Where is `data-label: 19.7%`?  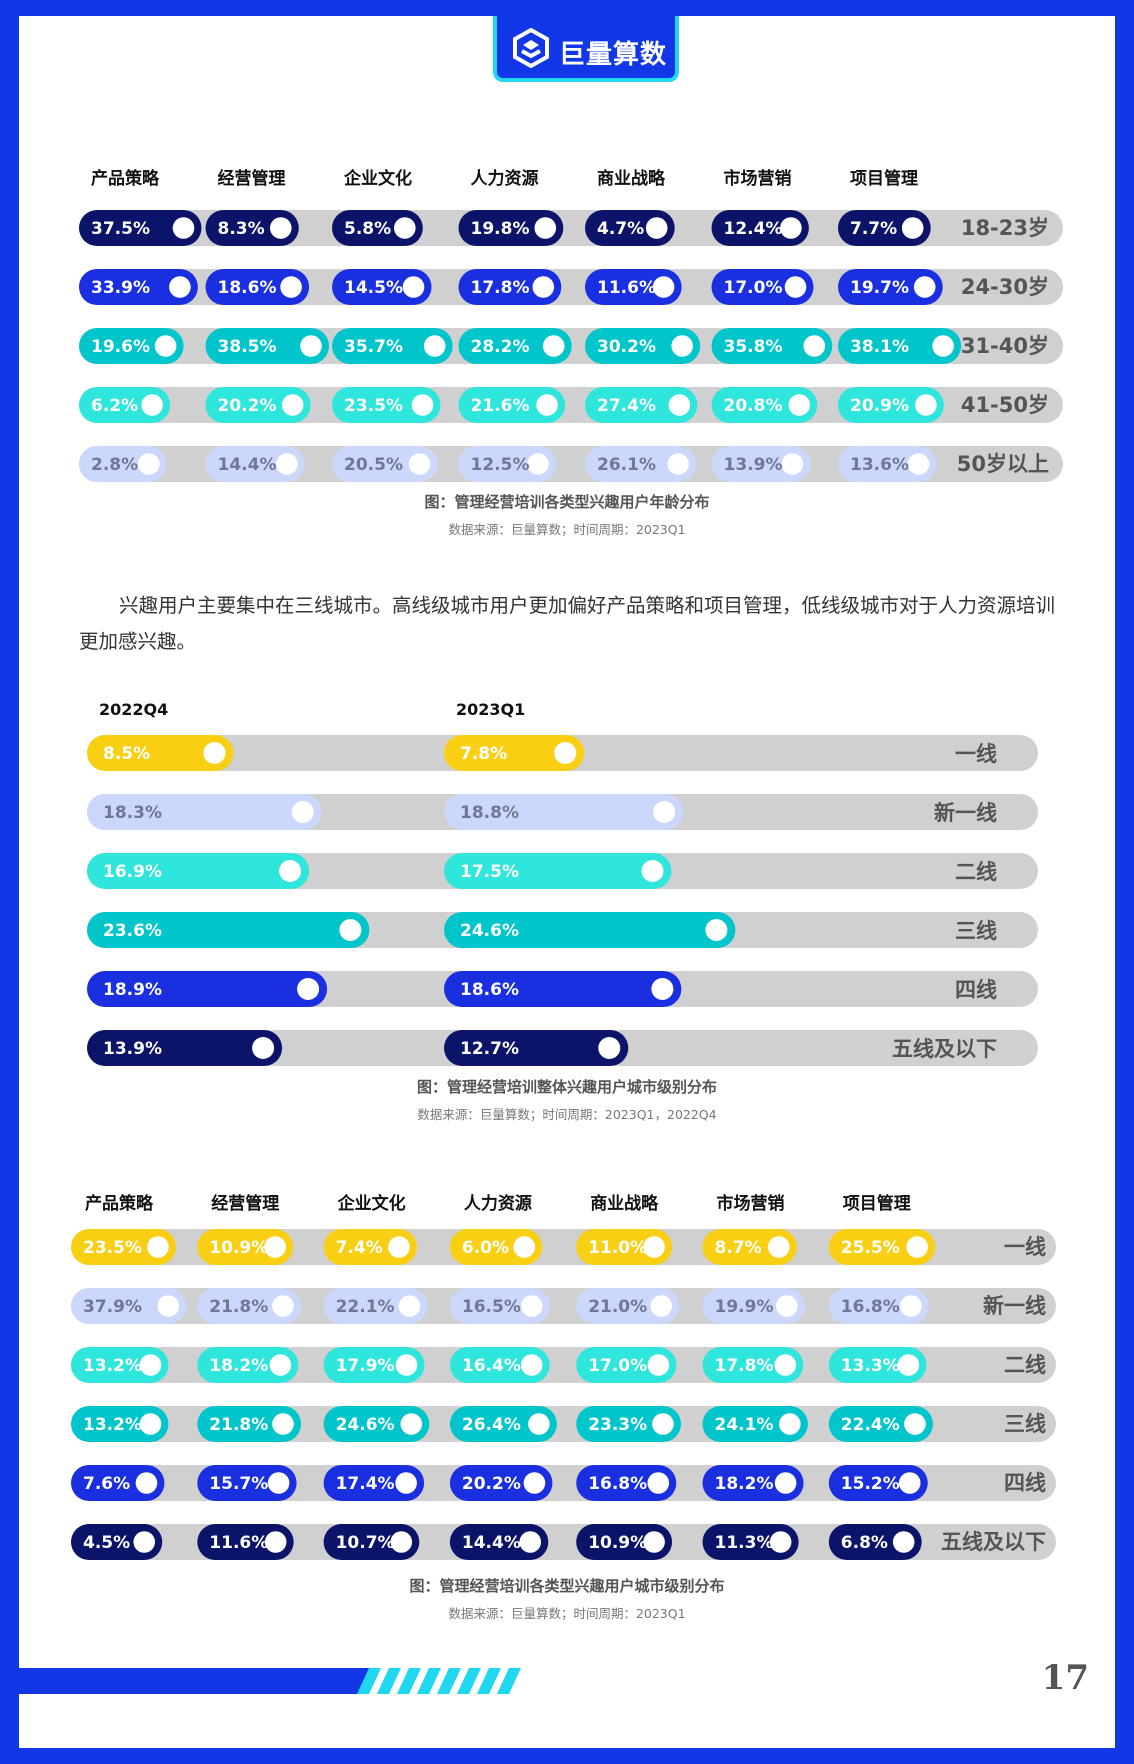 data-label: 19.7% is located at coordinates (879, 288).